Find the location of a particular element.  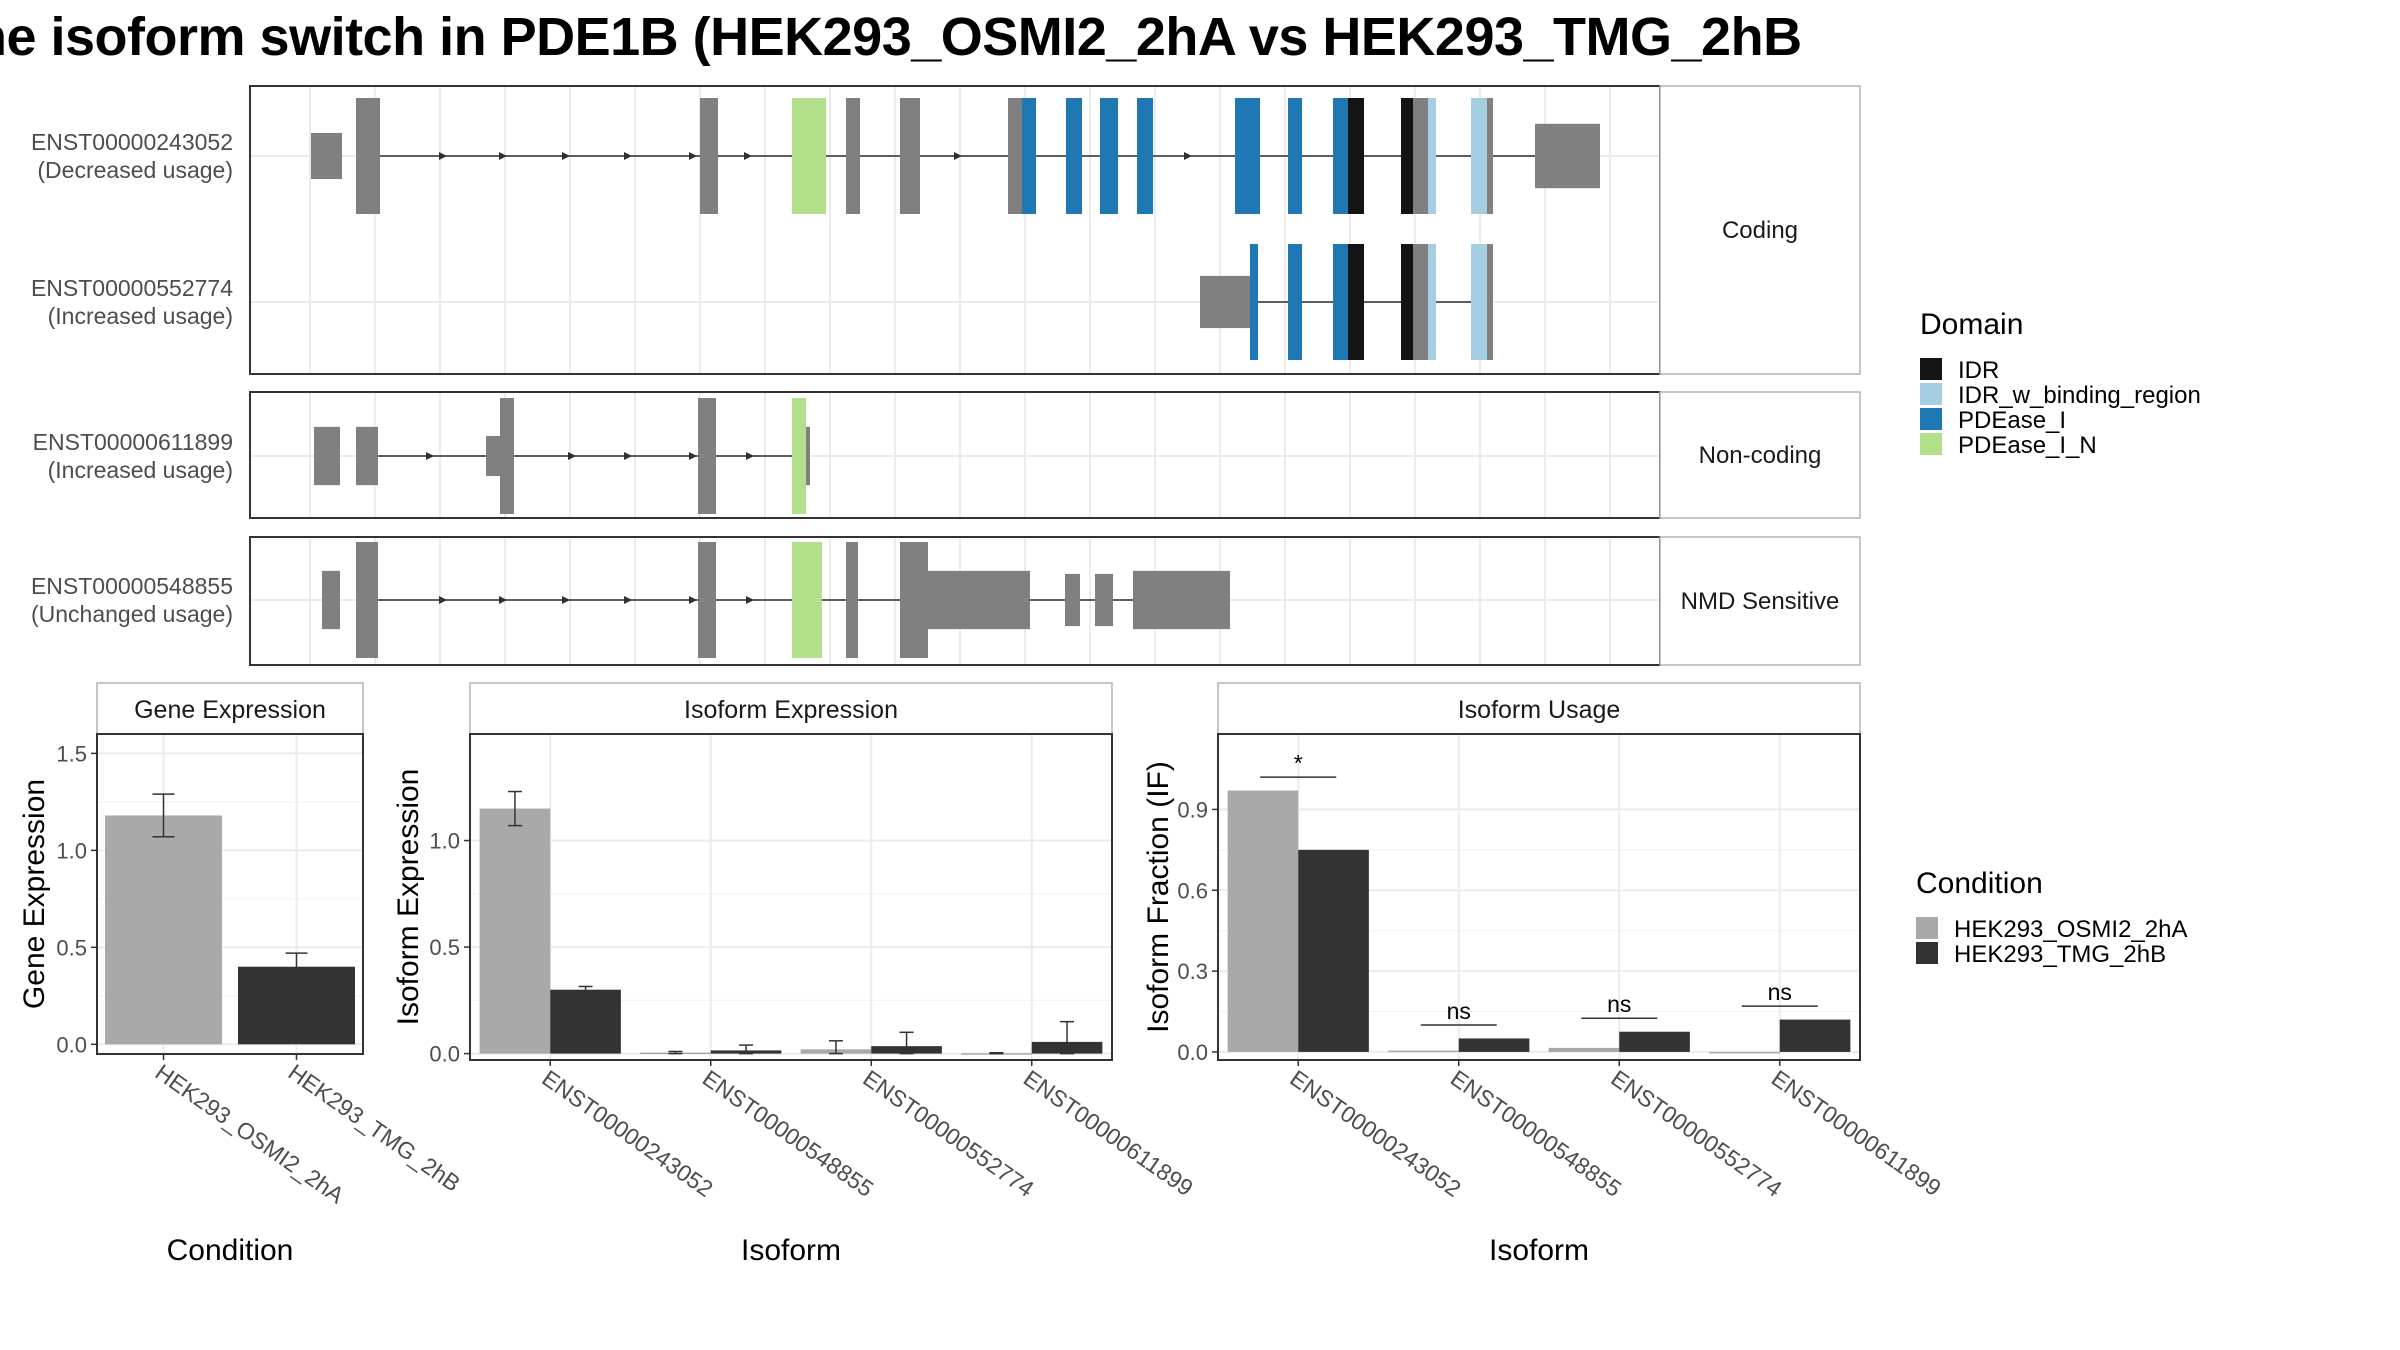

y-tick-label: 0.6 is located at coordinates (1192, 890).